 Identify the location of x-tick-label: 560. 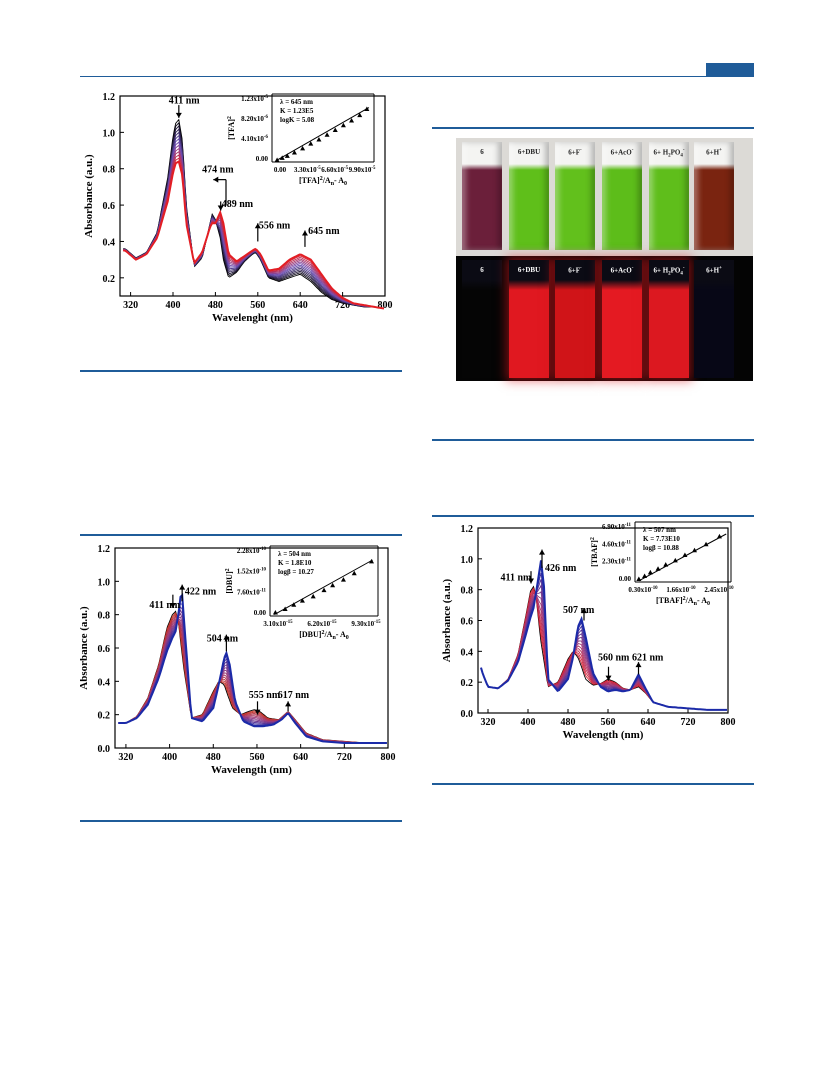
(257, 305).